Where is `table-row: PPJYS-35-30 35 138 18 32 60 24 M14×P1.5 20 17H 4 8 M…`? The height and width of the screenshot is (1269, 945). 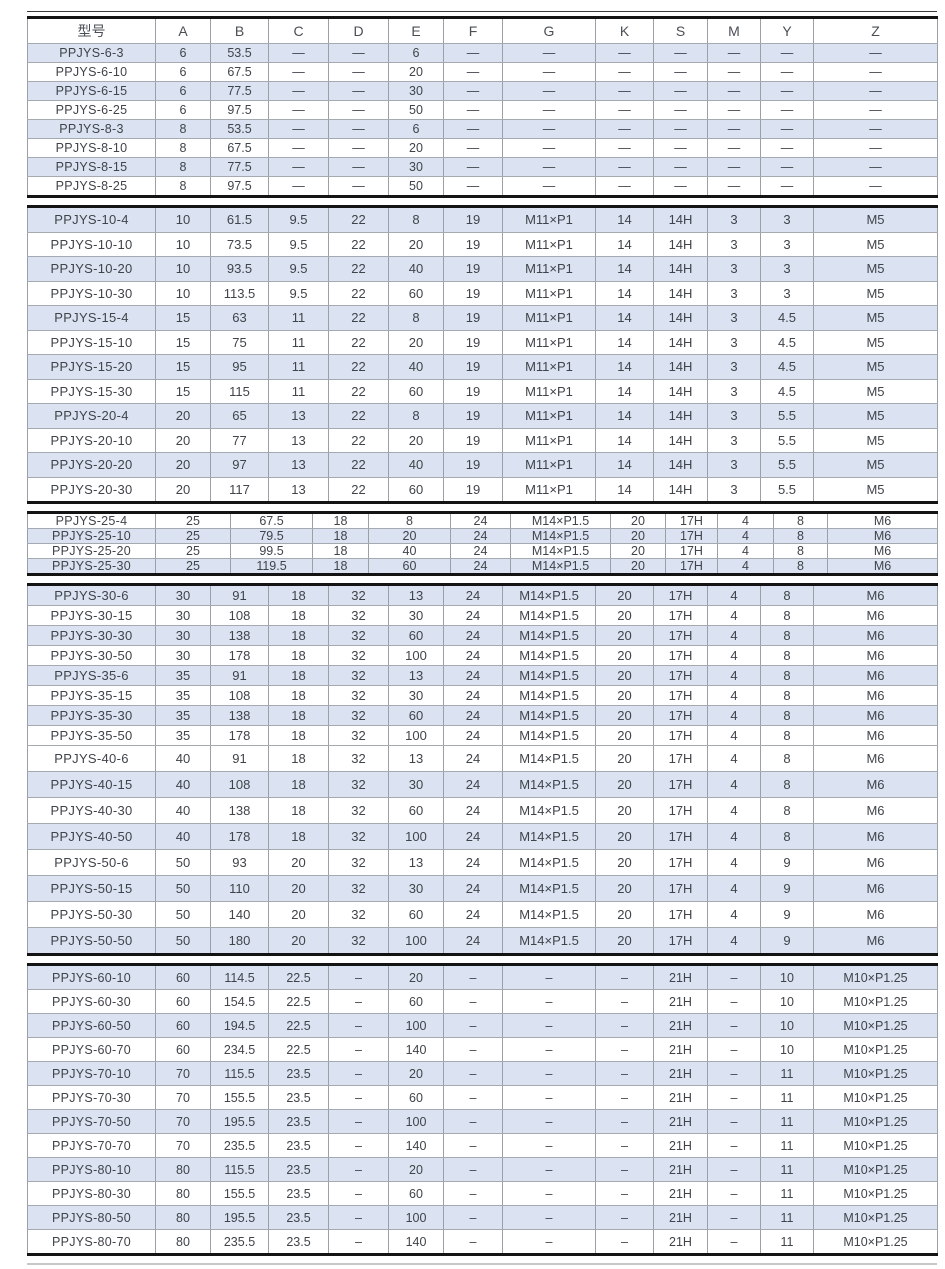
table-row: PPJYS-35-30 35 138 18 32 60 24 M14×P1.5 20 17H 4 8 M… is located at coordinates (482, 715).